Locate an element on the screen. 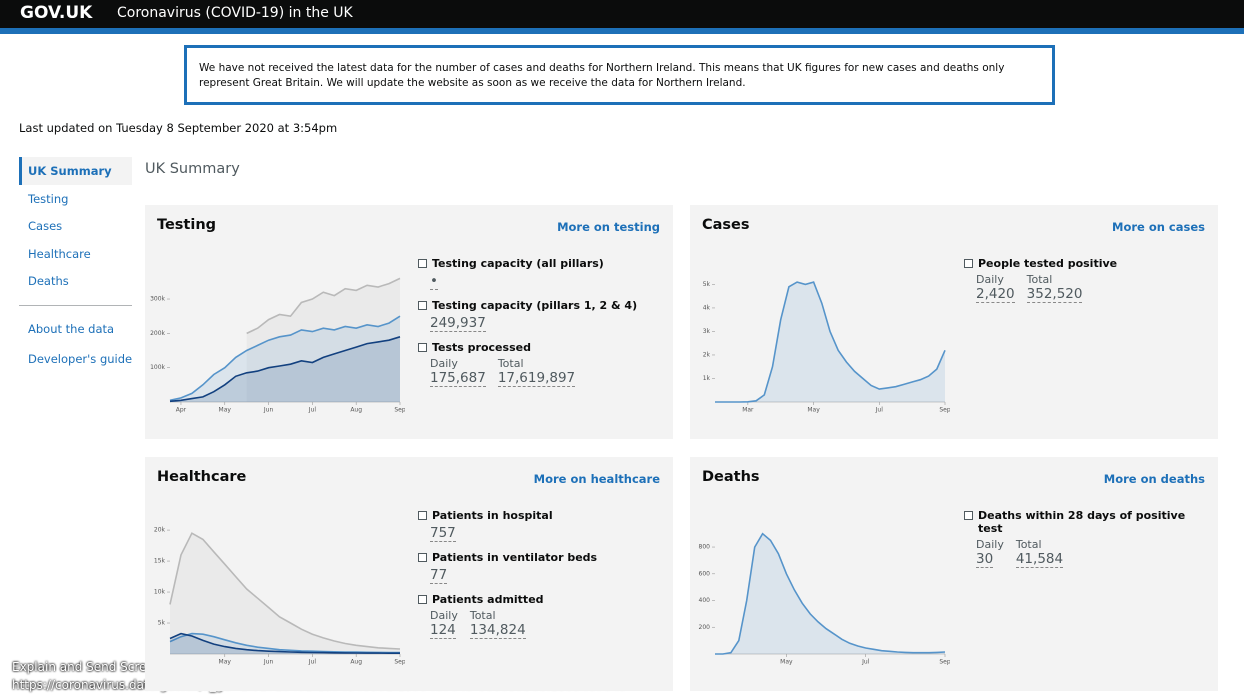  logo: GOV.UK is located at coordinates (56, 13).